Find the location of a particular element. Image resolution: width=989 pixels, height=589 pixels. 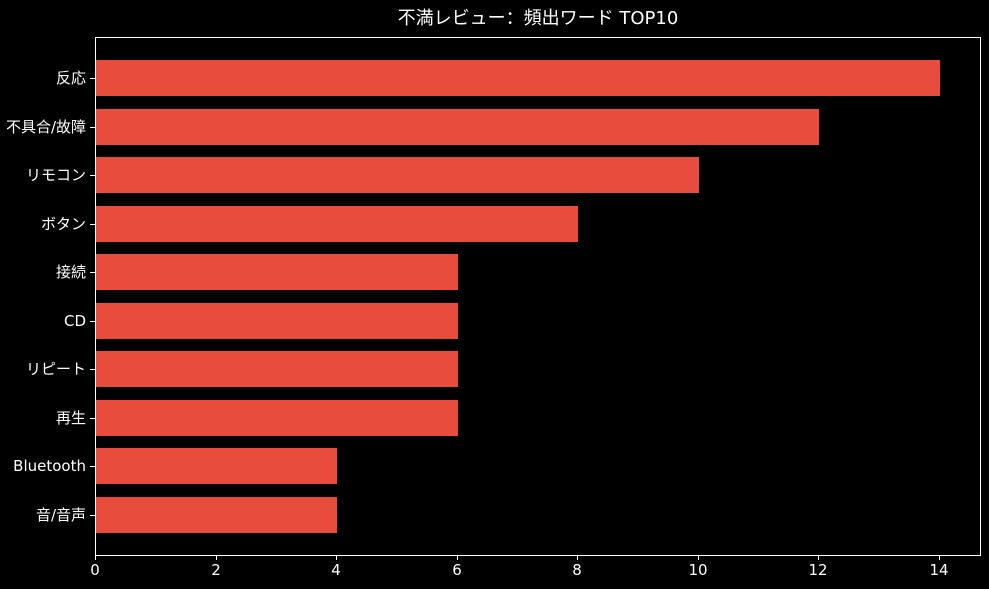

x-tick-label: 10 is located at coordinates (698, 570).